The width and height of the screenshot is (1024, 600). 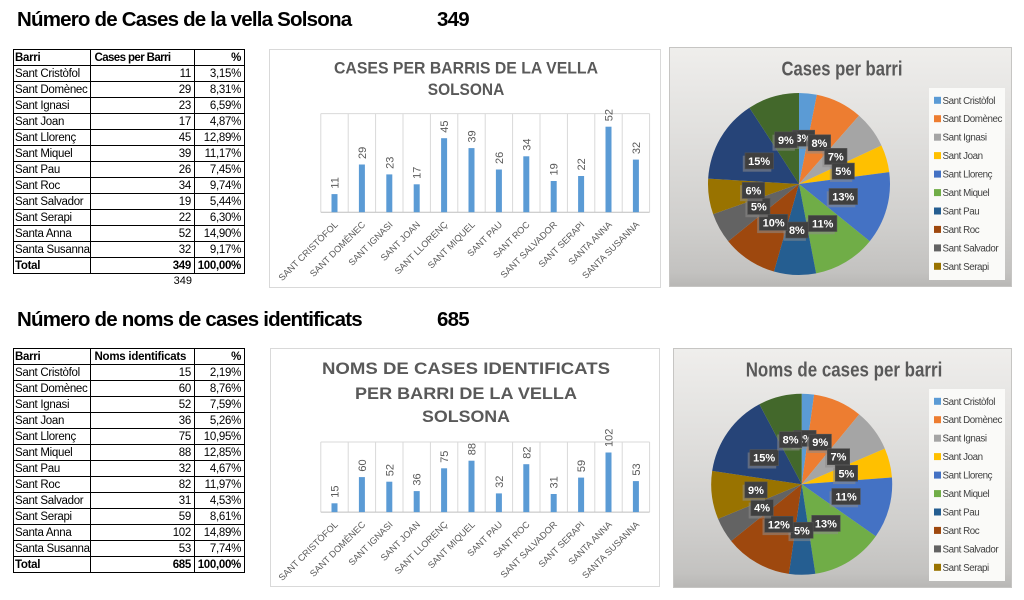 I want to click on svg-text: 12%, so click(x=779, y=525).